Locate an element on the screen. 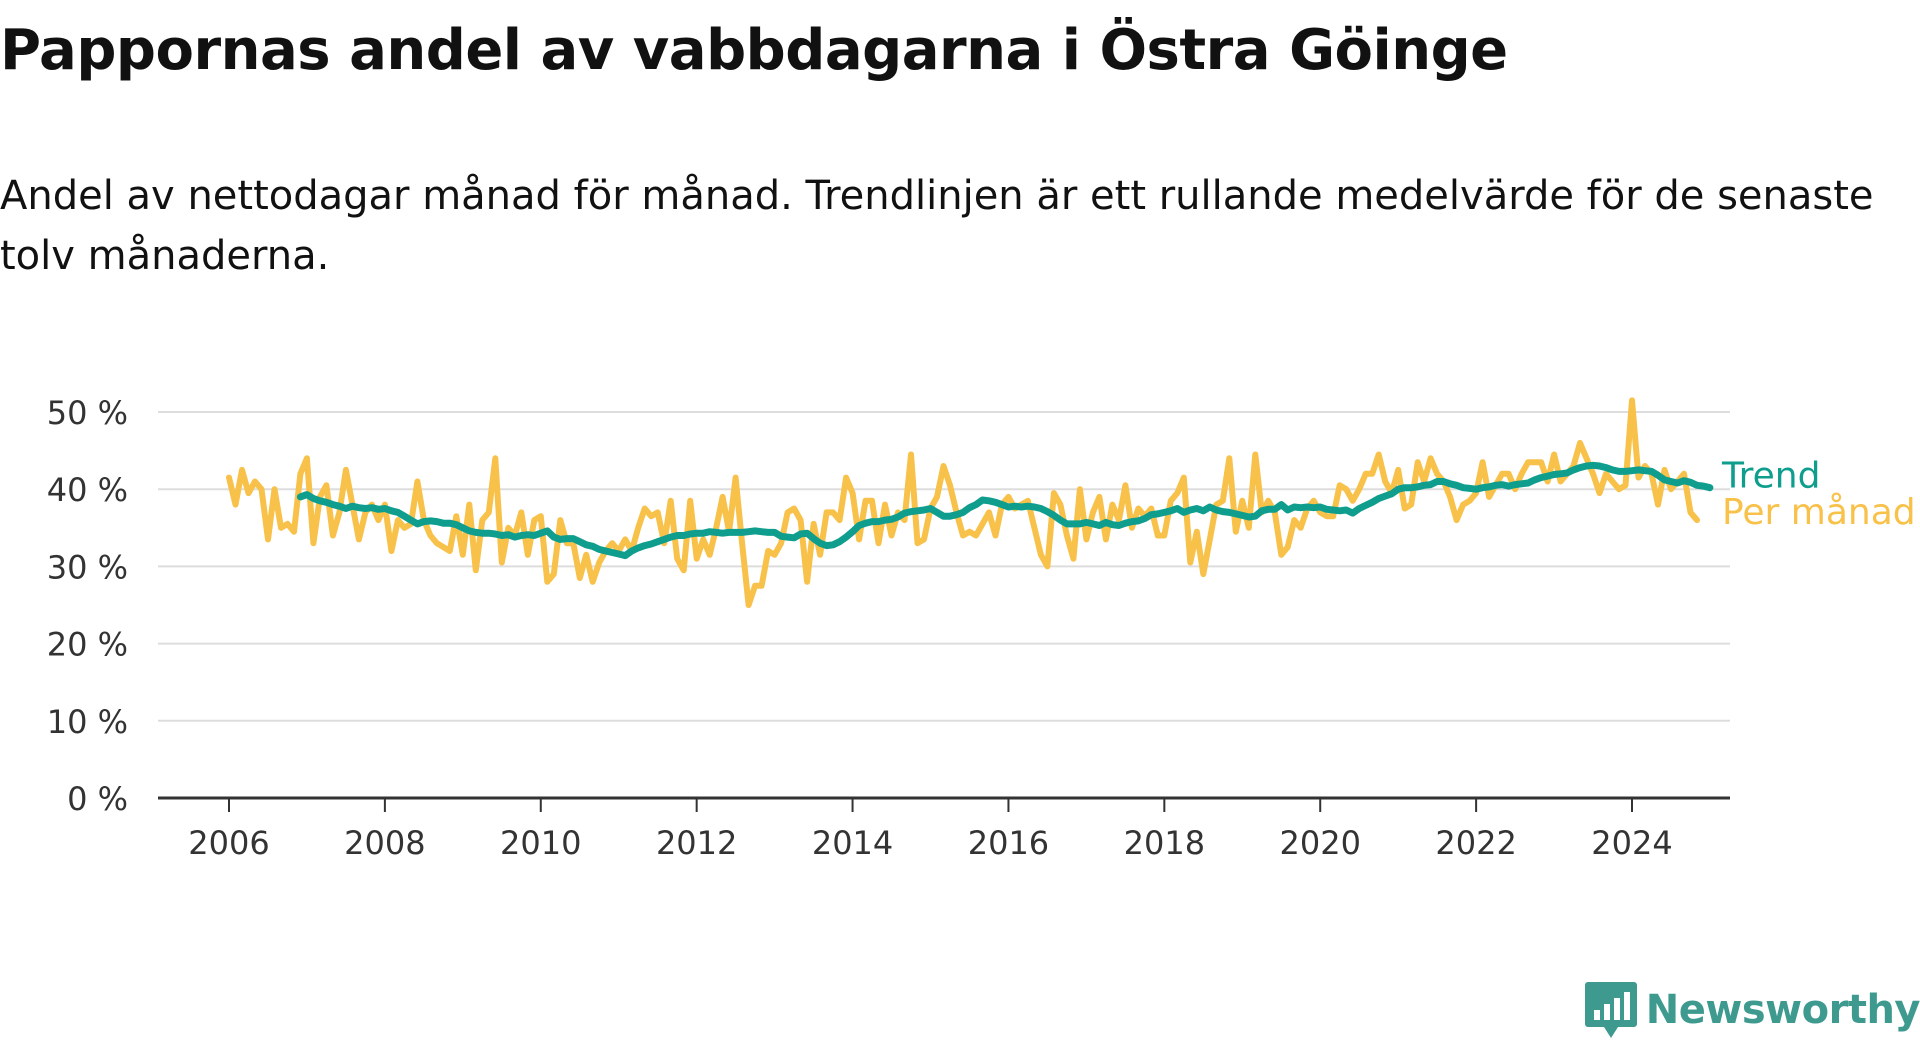  x-axis: 2006 2008 2010 2012 2014 2016 2018 2020 2022 2024 is located at coordinates (944, 829).